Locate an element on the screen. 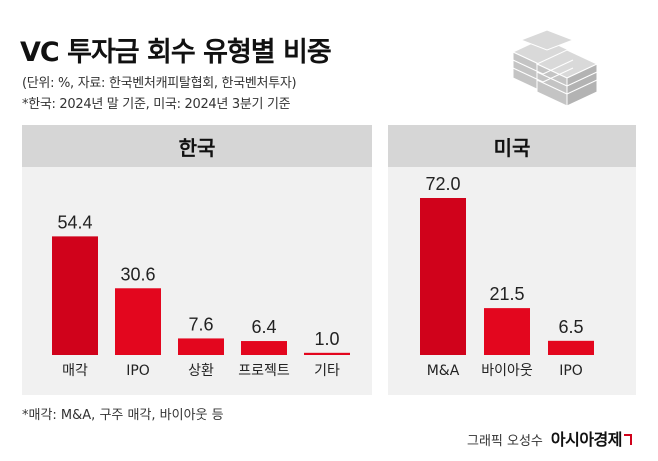 This screenshot has height=461, width=658. brand-mark-icon is located at coordinates (628, 439).